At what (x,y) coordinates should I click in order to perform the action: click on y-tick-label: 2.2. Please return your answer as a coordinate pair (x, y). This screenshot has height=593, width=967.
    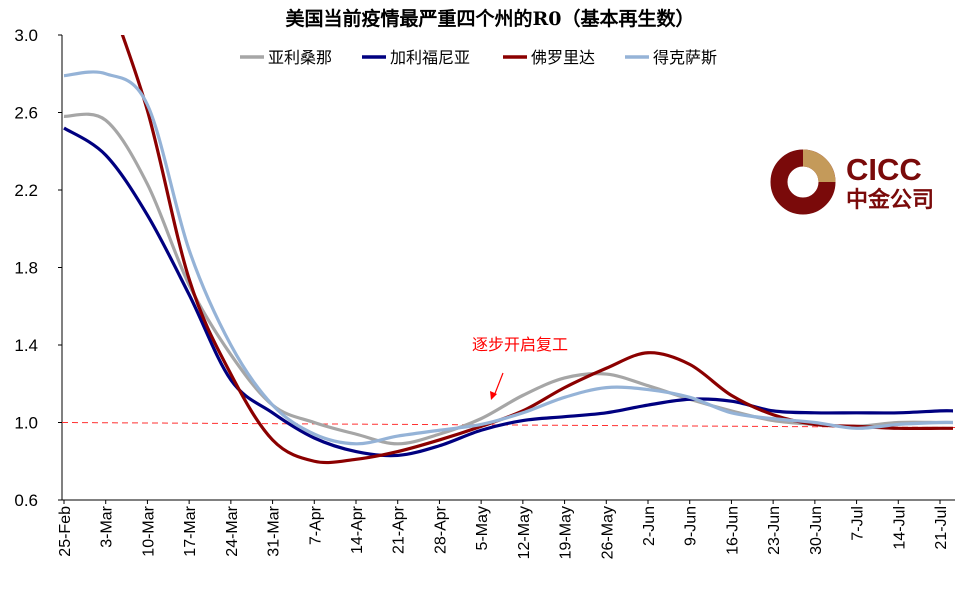
    Looking at the image, I should click on (26, 190).